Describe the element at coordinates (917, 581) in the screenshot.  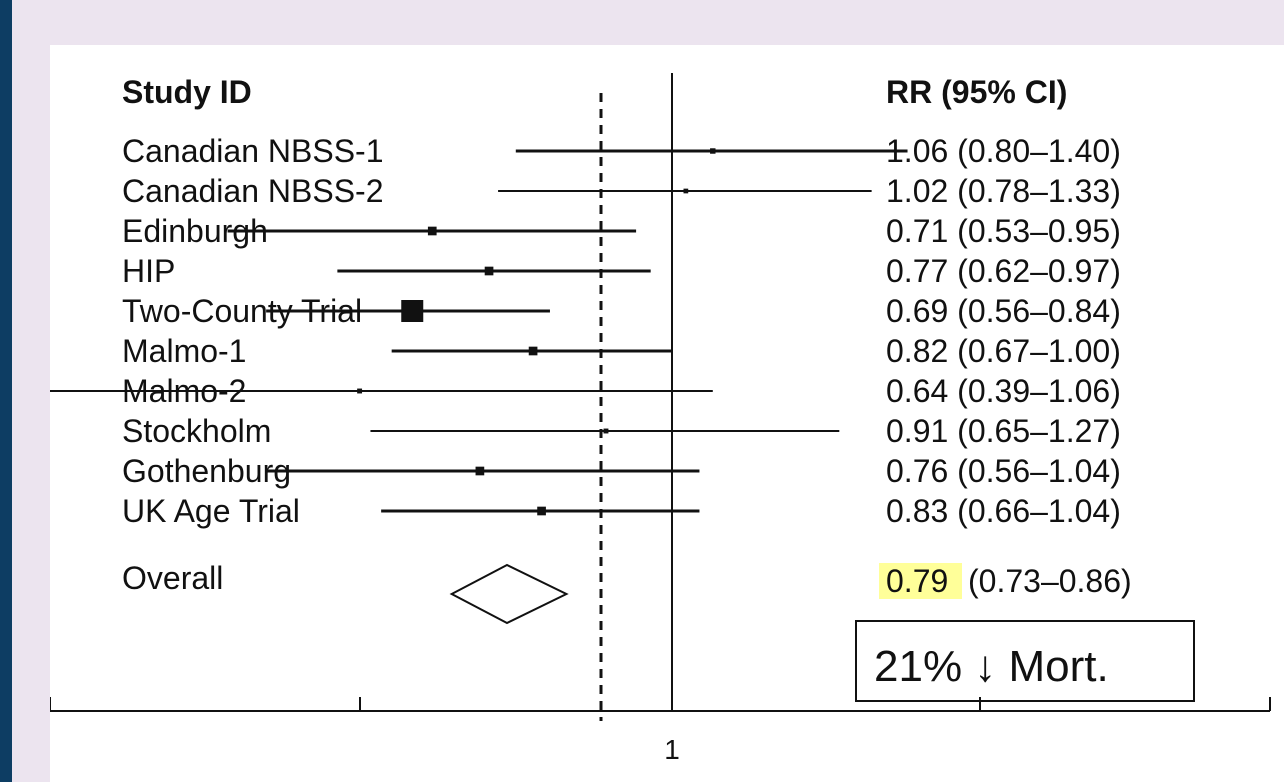
I see `overall-rr-value: 0.79` at that location.